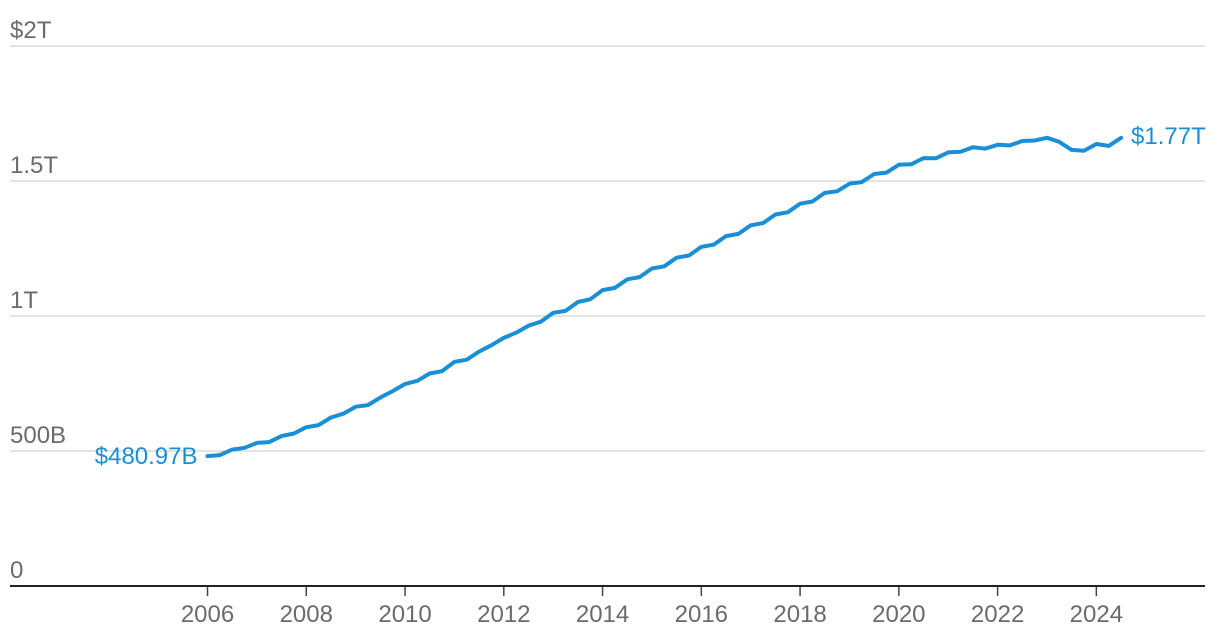 The height and width of the screenshot is (642, 1220). What do you see at coordinates (799, 614) in the screenshot?
I see `x-tick-label: 2018` at bounding box center [799, 614].